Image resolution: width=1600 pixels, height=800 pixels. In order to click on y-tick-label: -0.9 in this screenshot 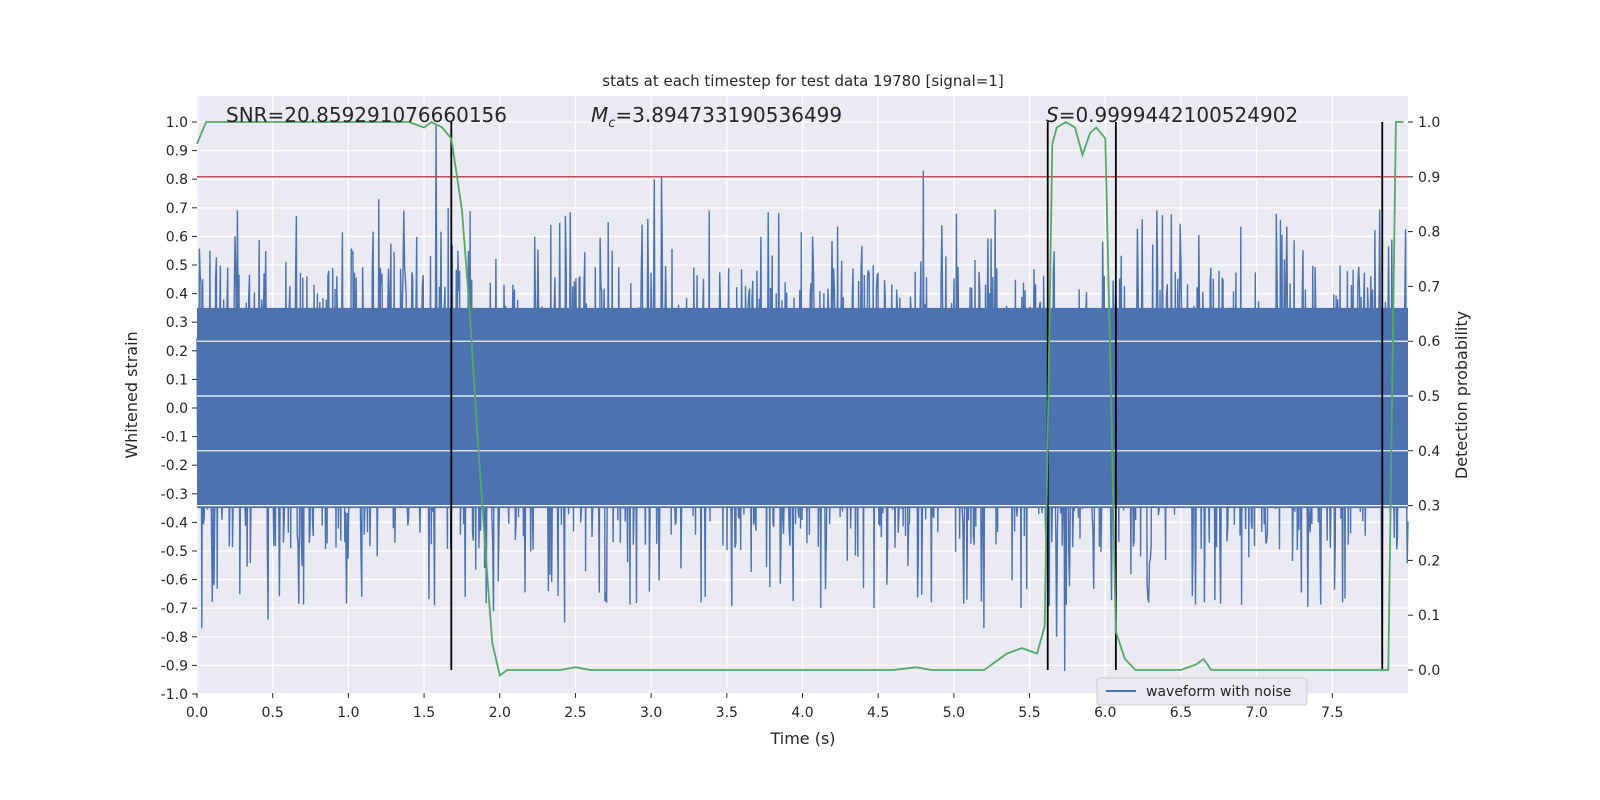, I will do `click(174, 666)`.